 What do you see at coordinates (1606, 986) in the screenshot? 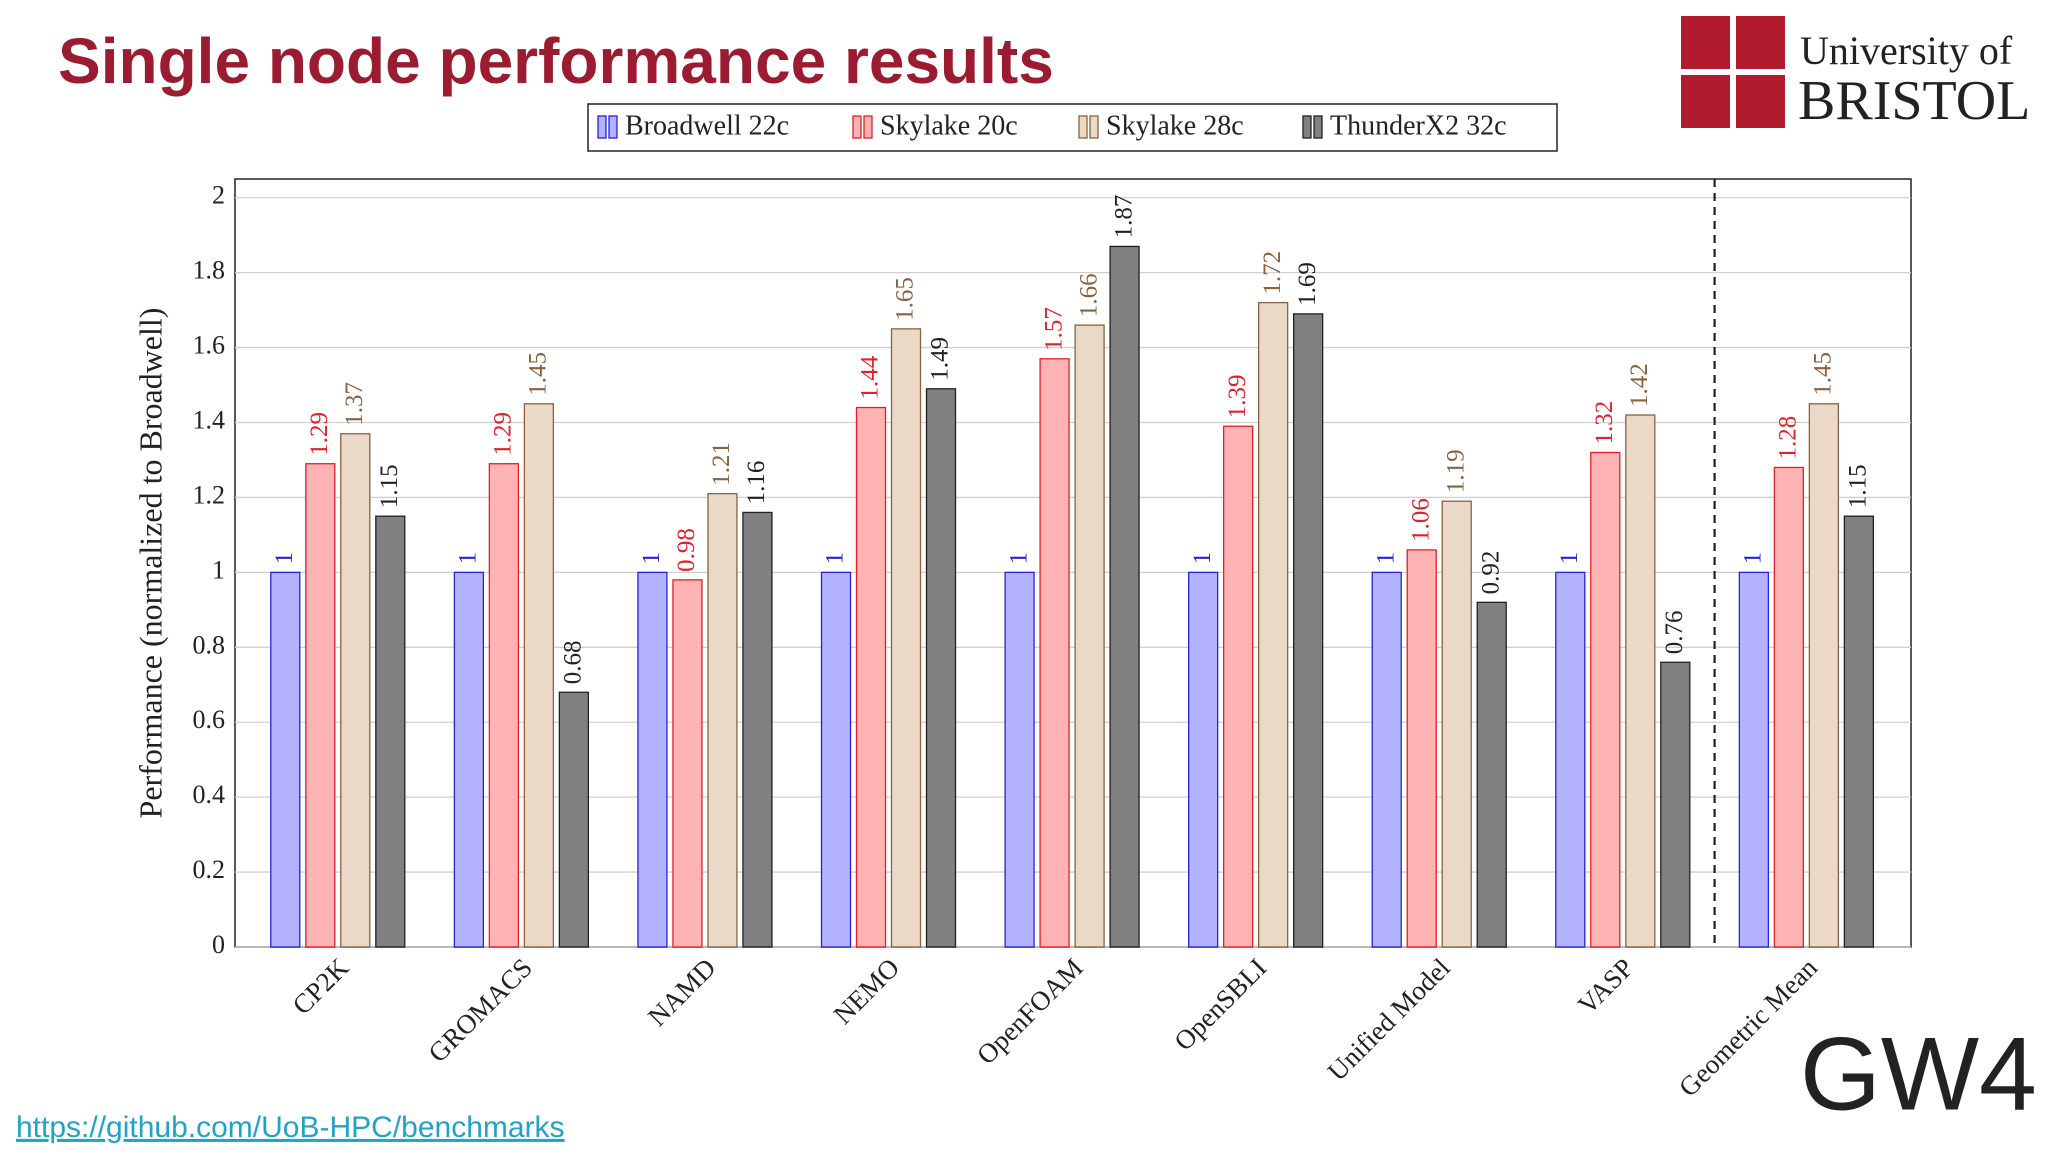
I see `x-tick-label: VASP` at bounding box center [1606, 986].